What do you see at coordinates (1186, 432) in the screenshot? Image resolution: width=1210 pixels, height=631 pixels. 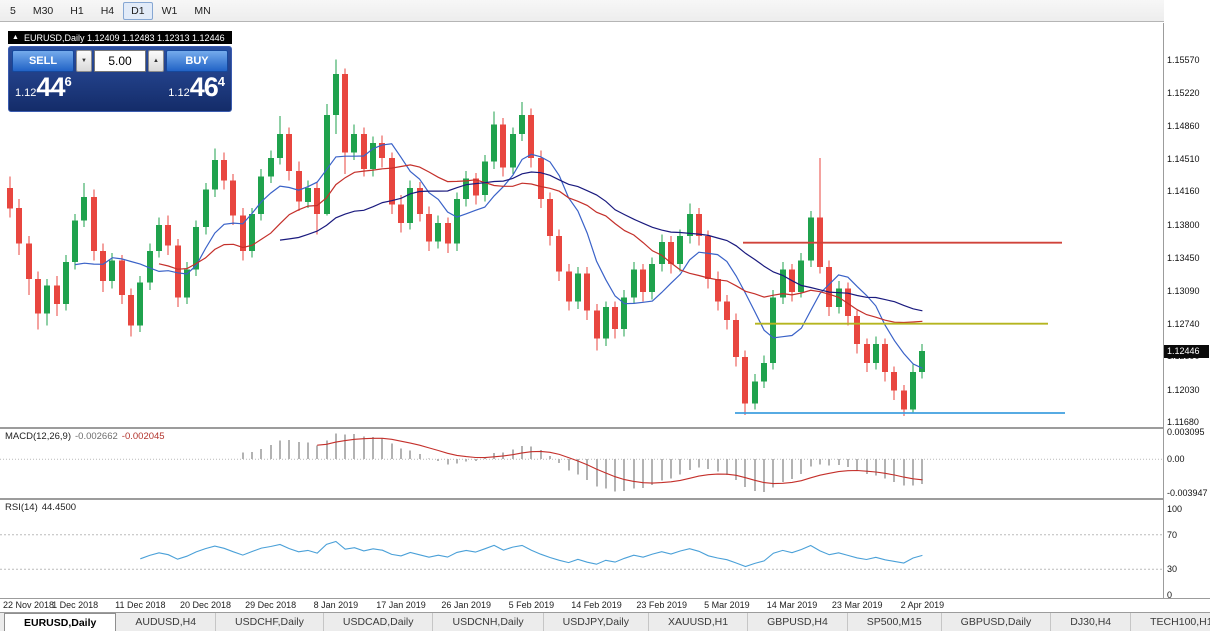 I see `macd-axis-label: 0.003095` at bounding box center [1186, 432].